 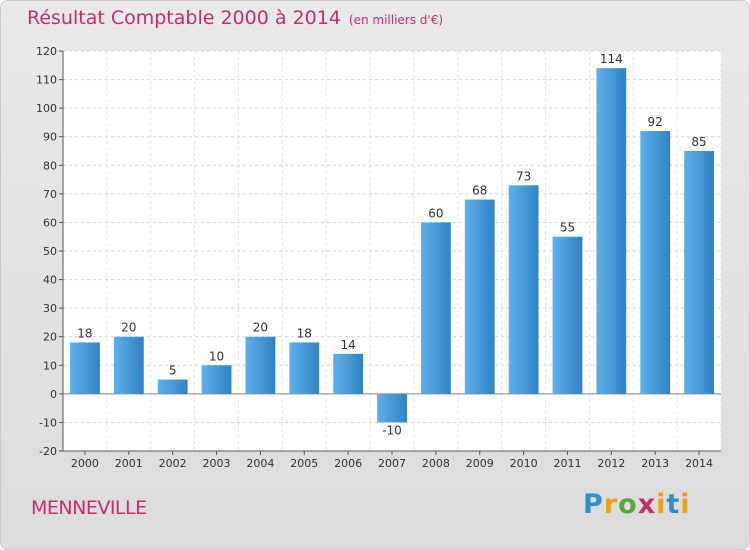 I want to click on x-tick-label: 2008, so click(x=436, y=463).